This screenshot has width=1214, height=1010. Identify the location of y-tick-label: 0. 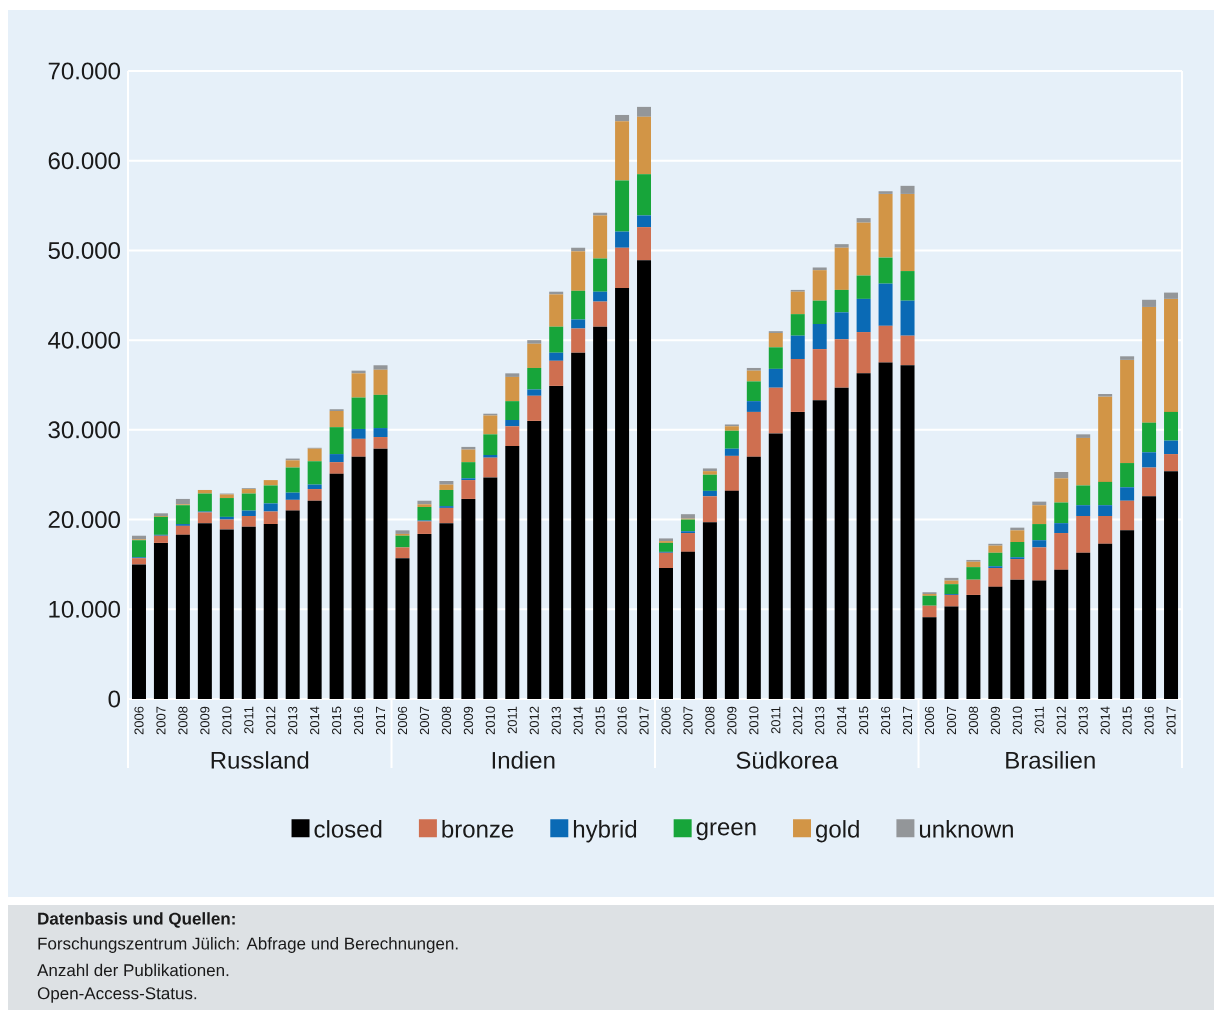
(114, 699).